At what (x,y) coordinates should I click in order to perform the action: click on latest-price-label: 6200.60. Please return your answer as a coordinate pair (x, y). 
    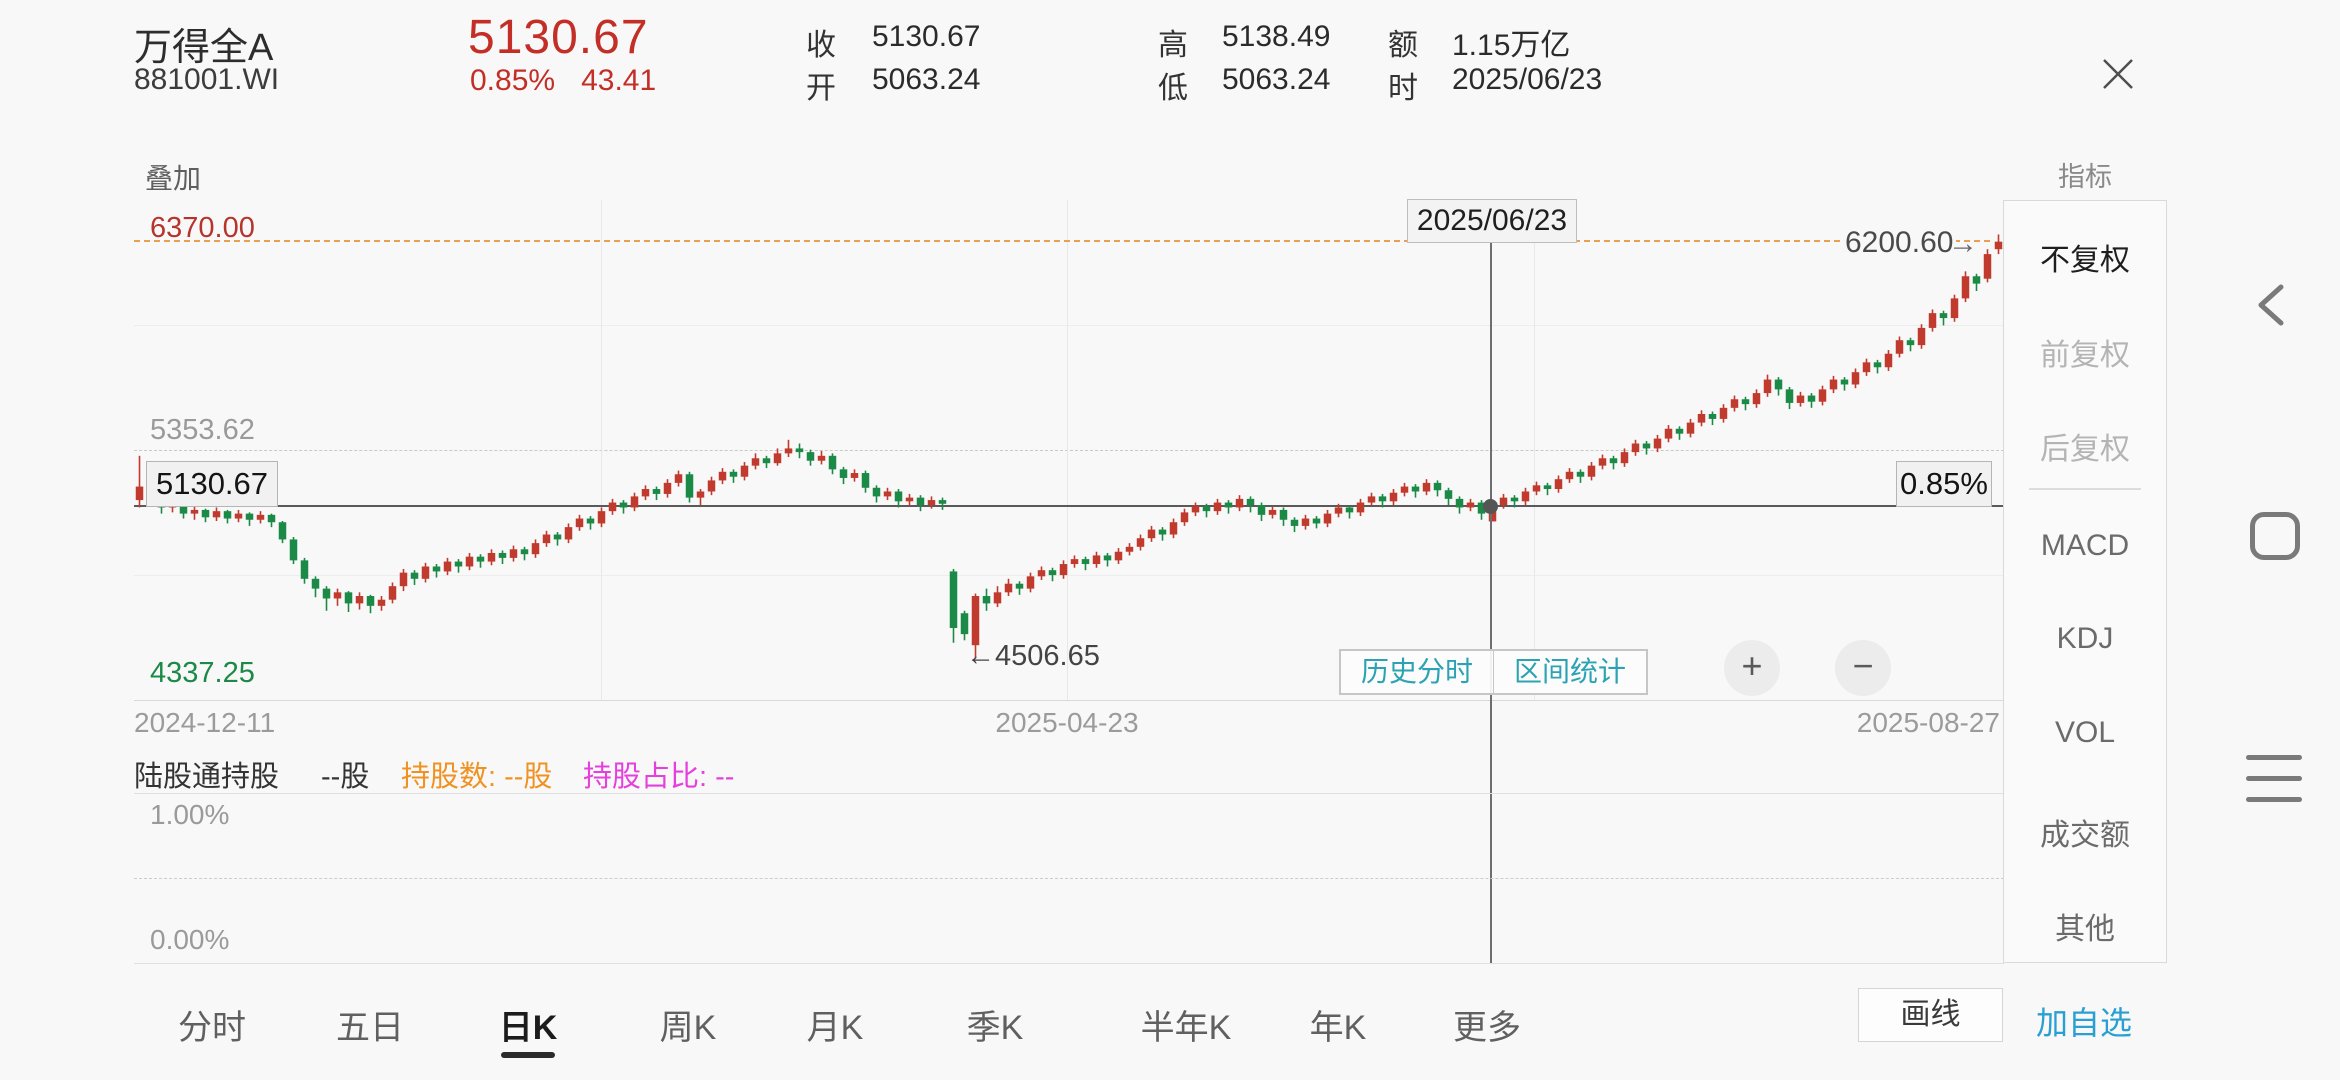
    Looking at the image, I should click on (1899, 243).